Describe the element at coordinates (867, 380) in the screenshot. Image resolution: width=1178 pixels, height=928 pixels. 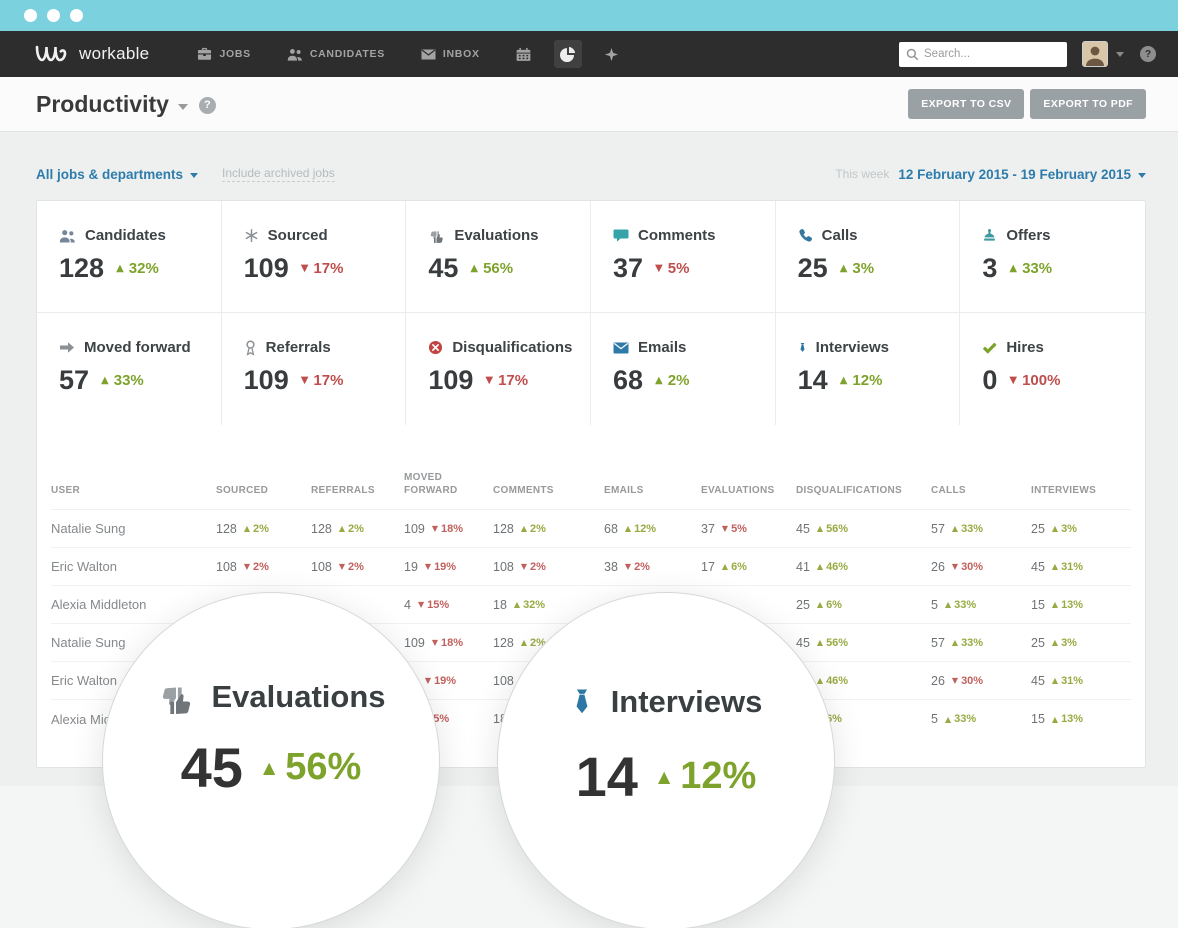
I see `trend-percent: 12%` at that location.